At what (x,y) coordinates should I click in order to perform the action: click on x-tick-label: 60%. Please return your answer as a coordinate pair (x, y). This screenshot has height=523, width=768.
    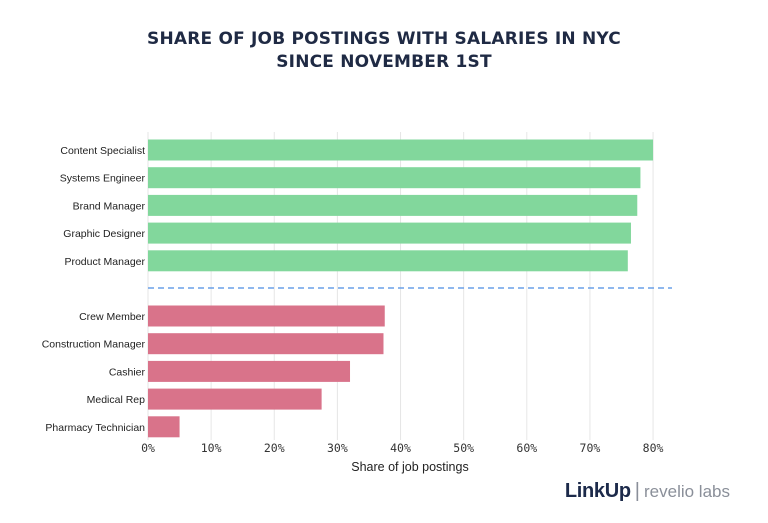
    Looking at the image, I should click on (526, 448).